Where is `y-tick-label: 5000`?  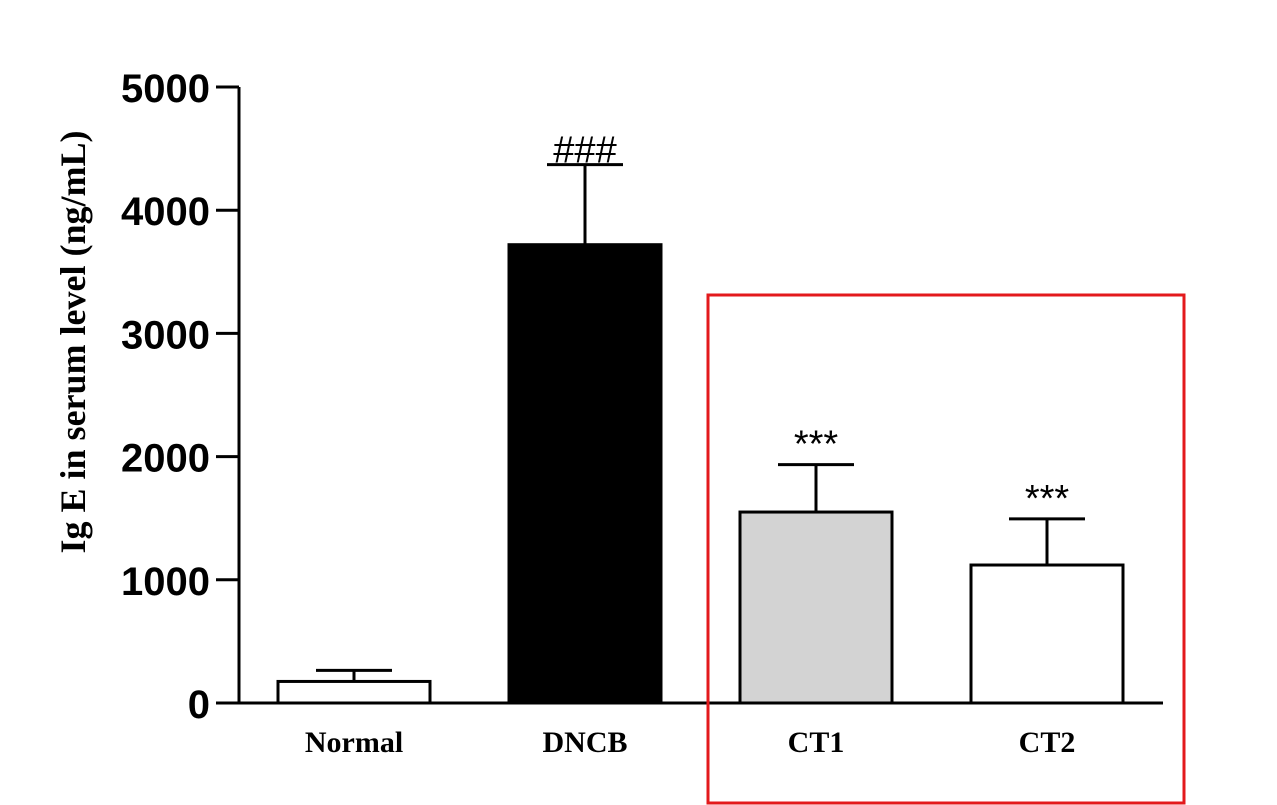
y-tick-label: 5000 is located at coordinates (165, 89).